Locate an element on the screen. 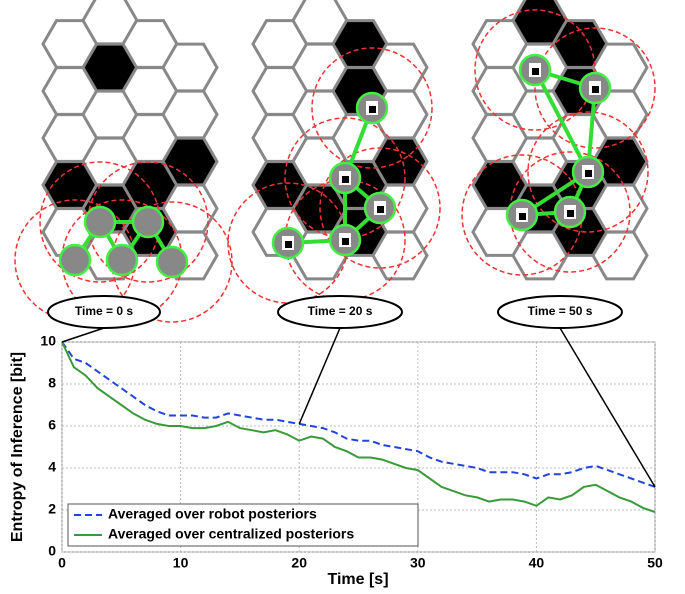 The height and width of the screenshot is (594, 685). x-tick-label: 20 is located at coordinates (299, 563).